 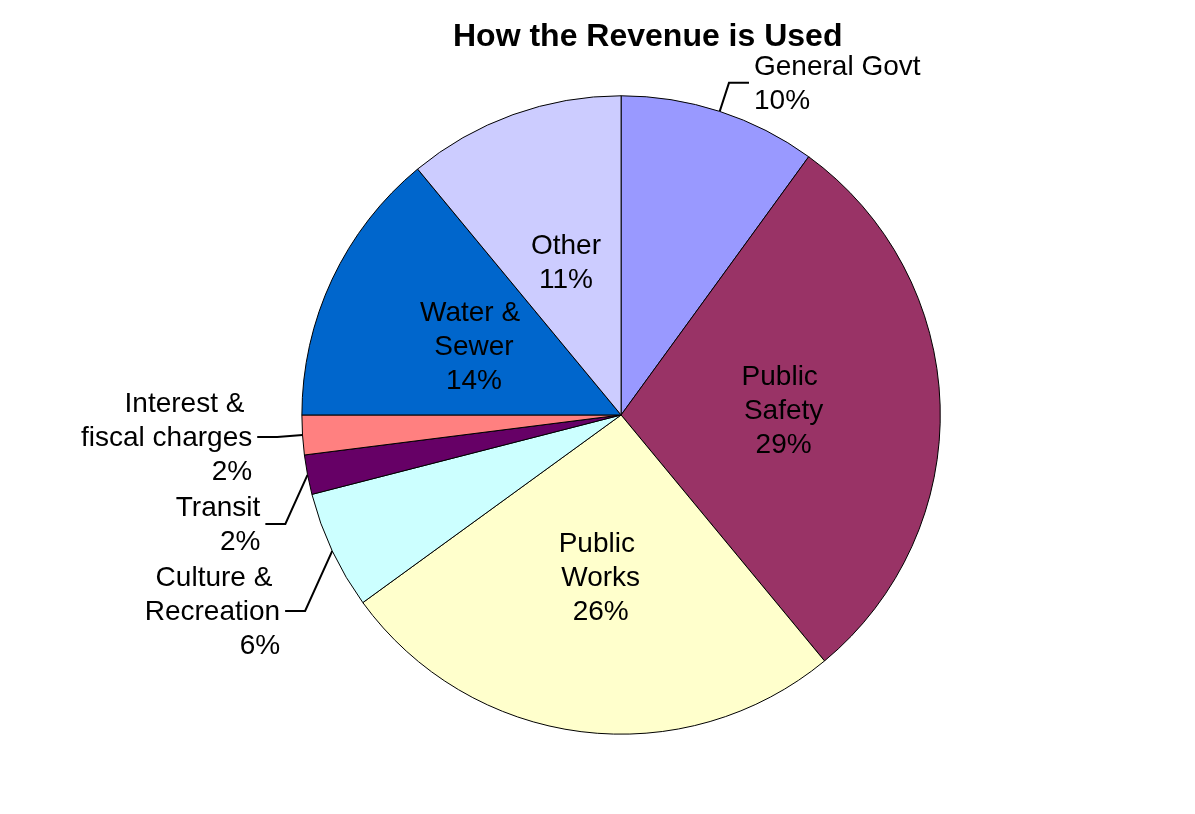 I want to click on slice-label: Interest & fiscal charges, so click(x=167, y=420).